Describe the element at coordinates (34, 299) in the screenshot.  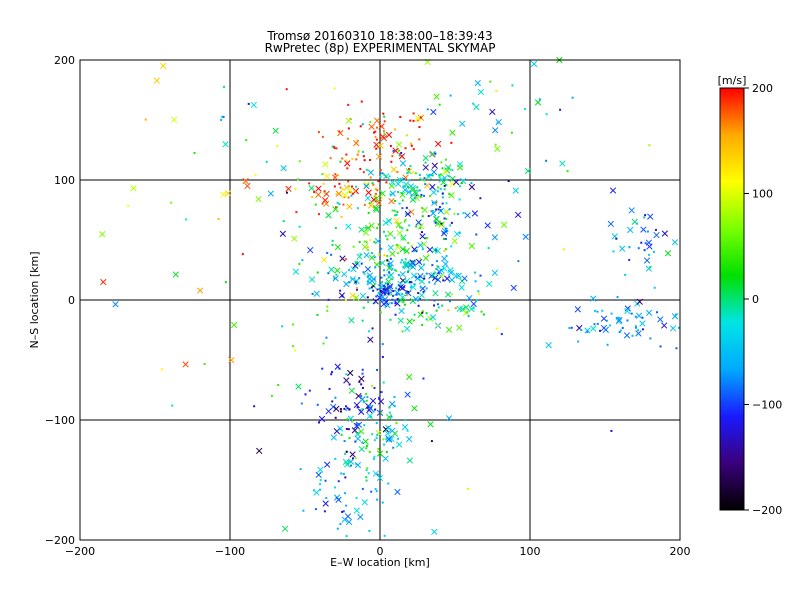
I see `y-axis-label: N–S location [km]` at that location.